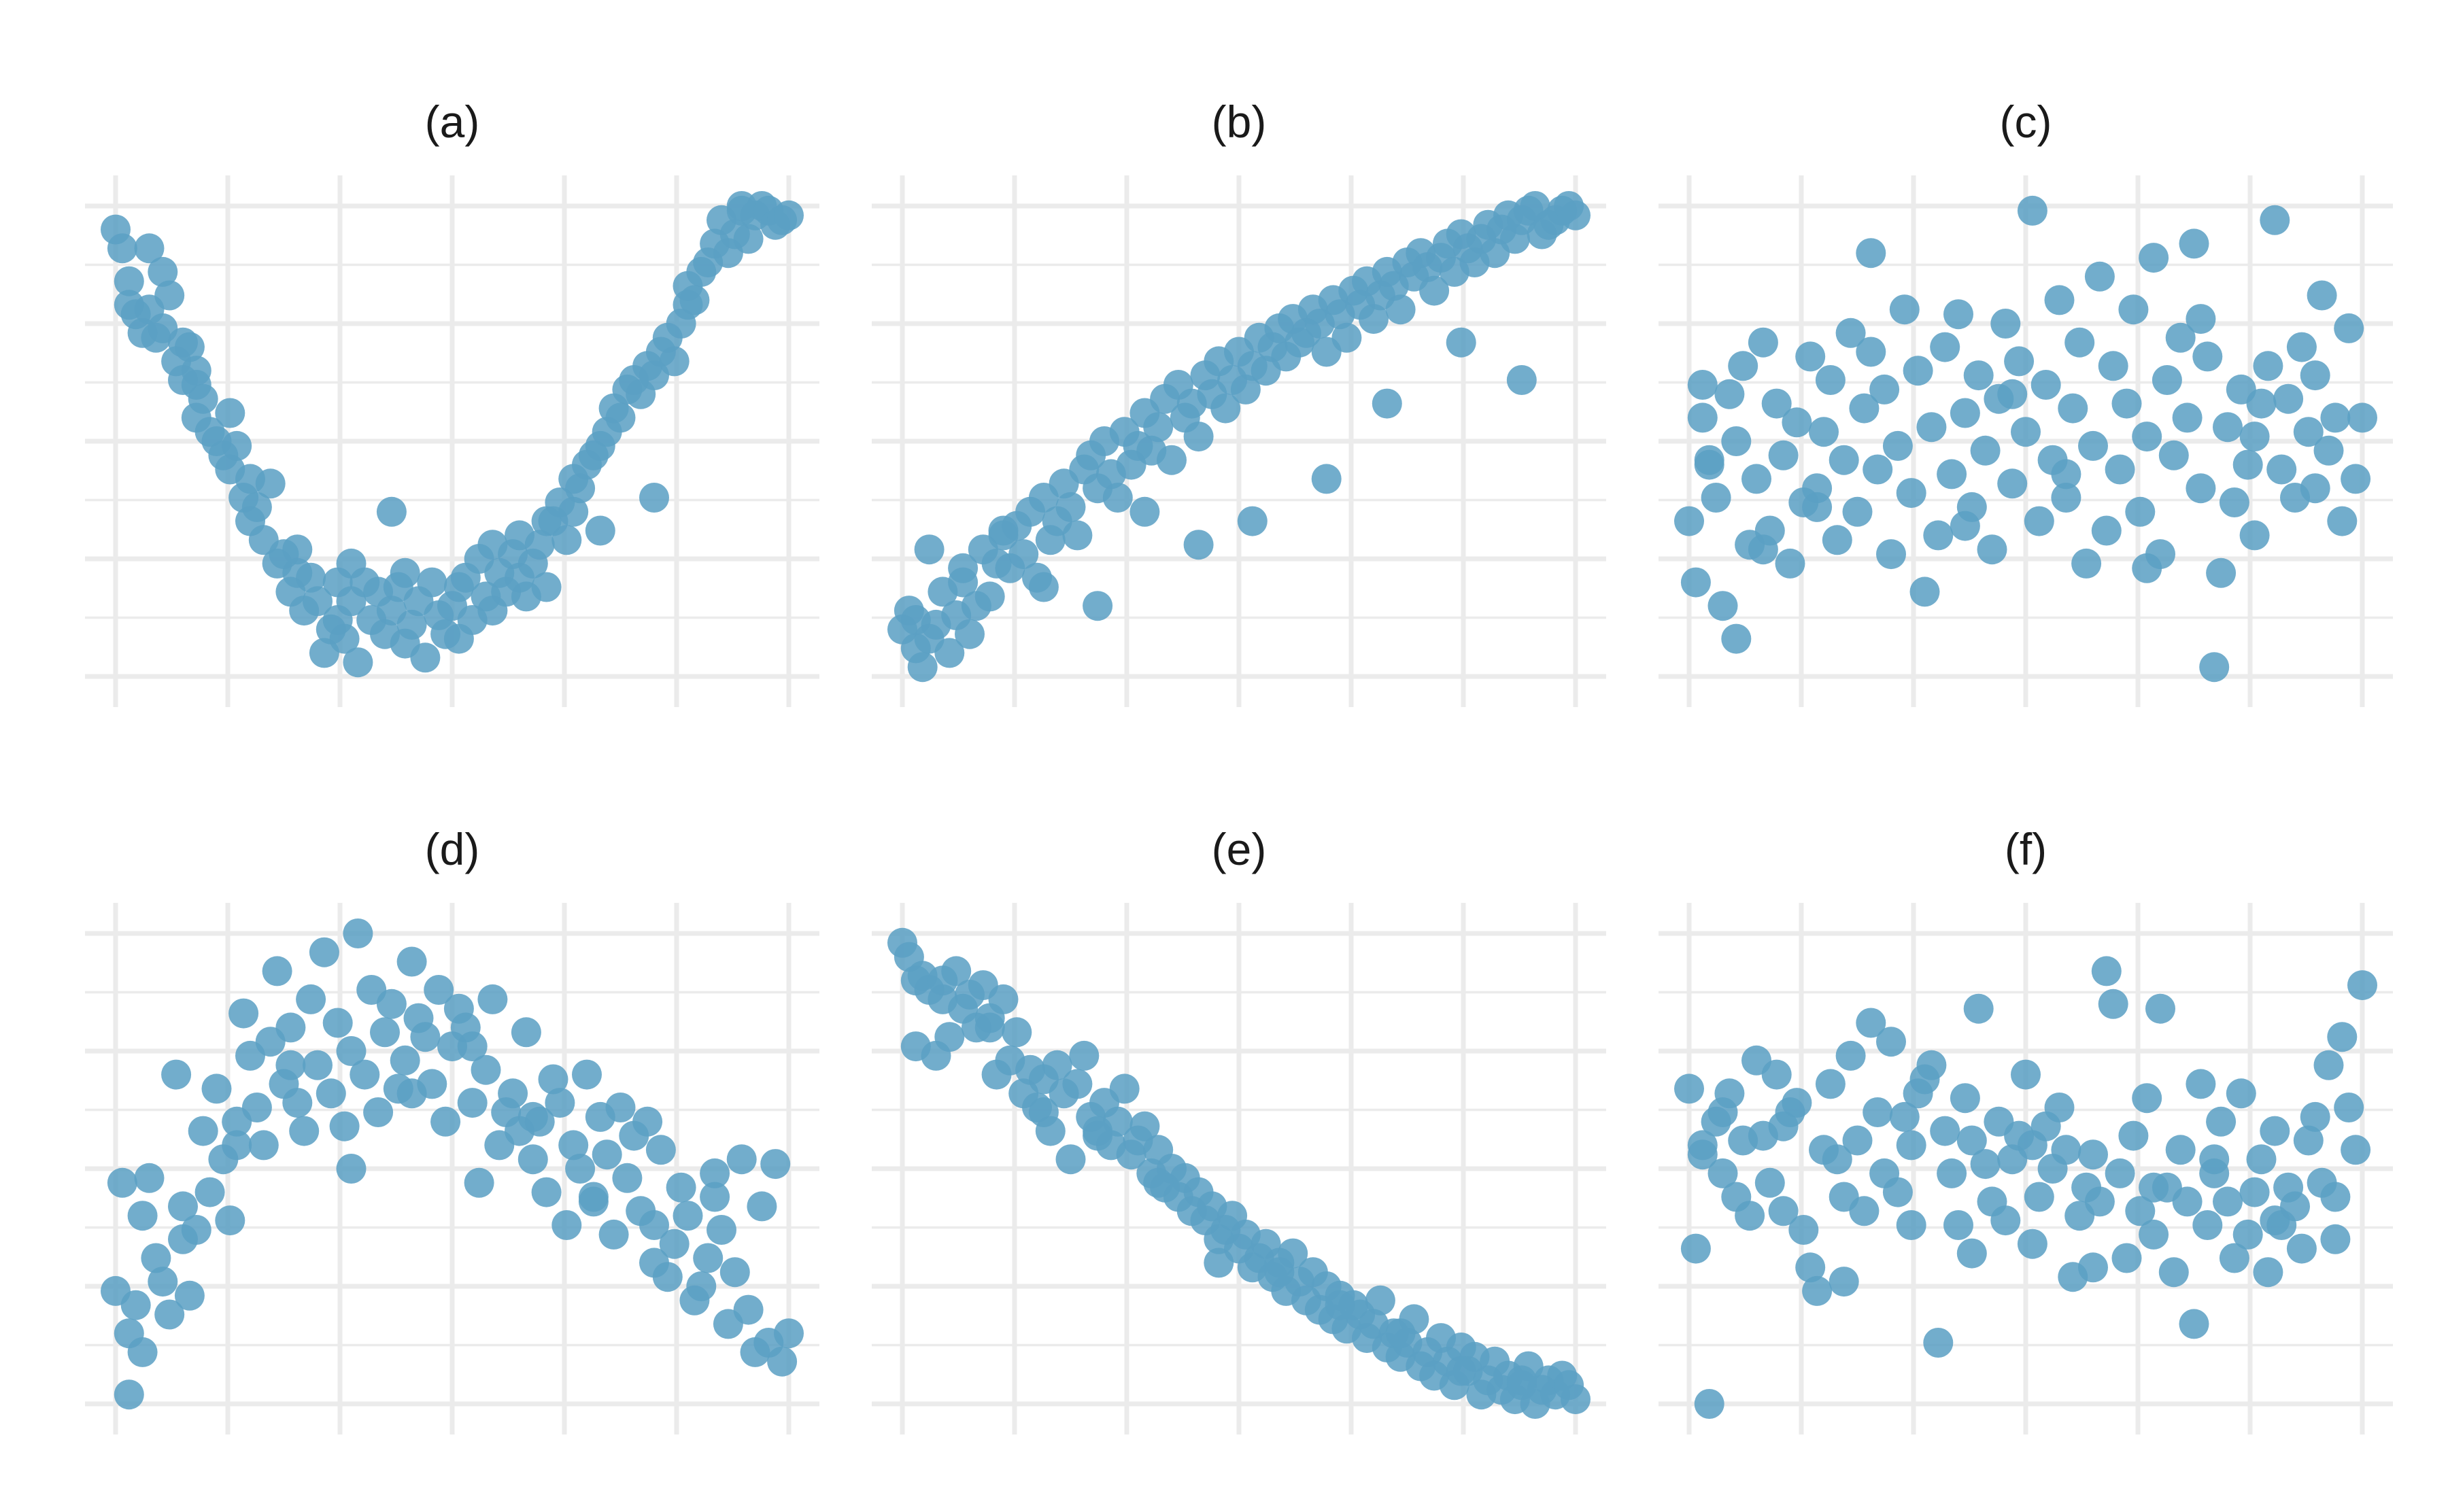  Describe the element at coordinates (1239, 437) in the screenshot. I see `panel-points-b` at that location.